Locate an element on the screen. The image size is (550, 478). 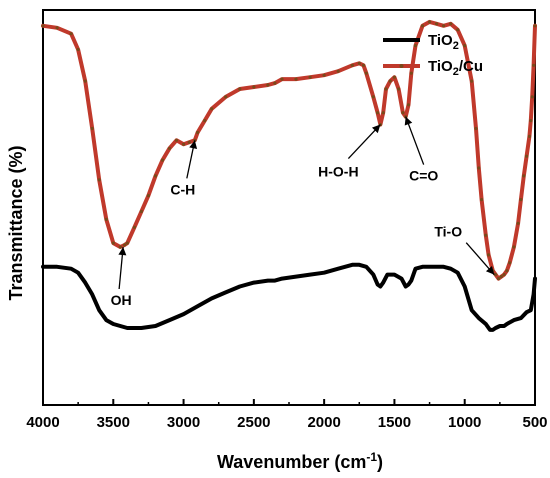
x-tick-label: 2000 is located at coordinates (323, 422).